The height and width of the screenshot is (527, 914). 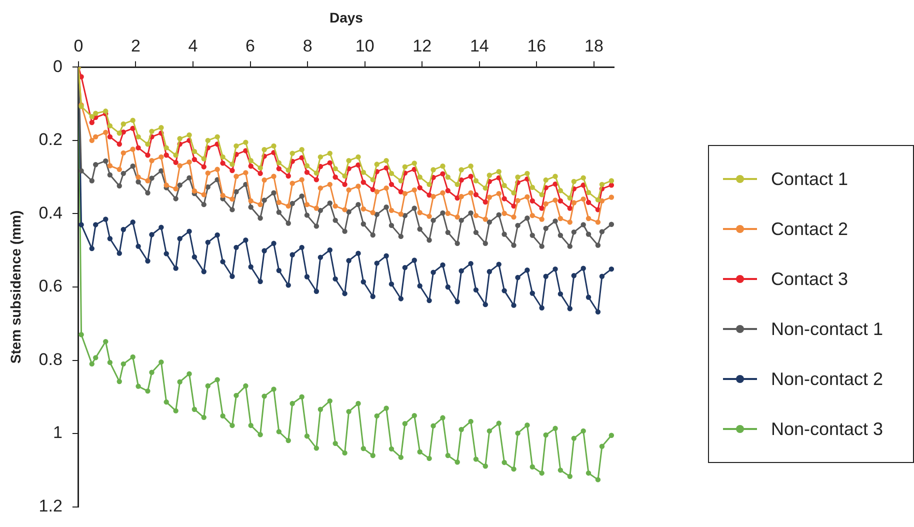 I want to click on x-tick-label: 2, so click(x=135, y=46).